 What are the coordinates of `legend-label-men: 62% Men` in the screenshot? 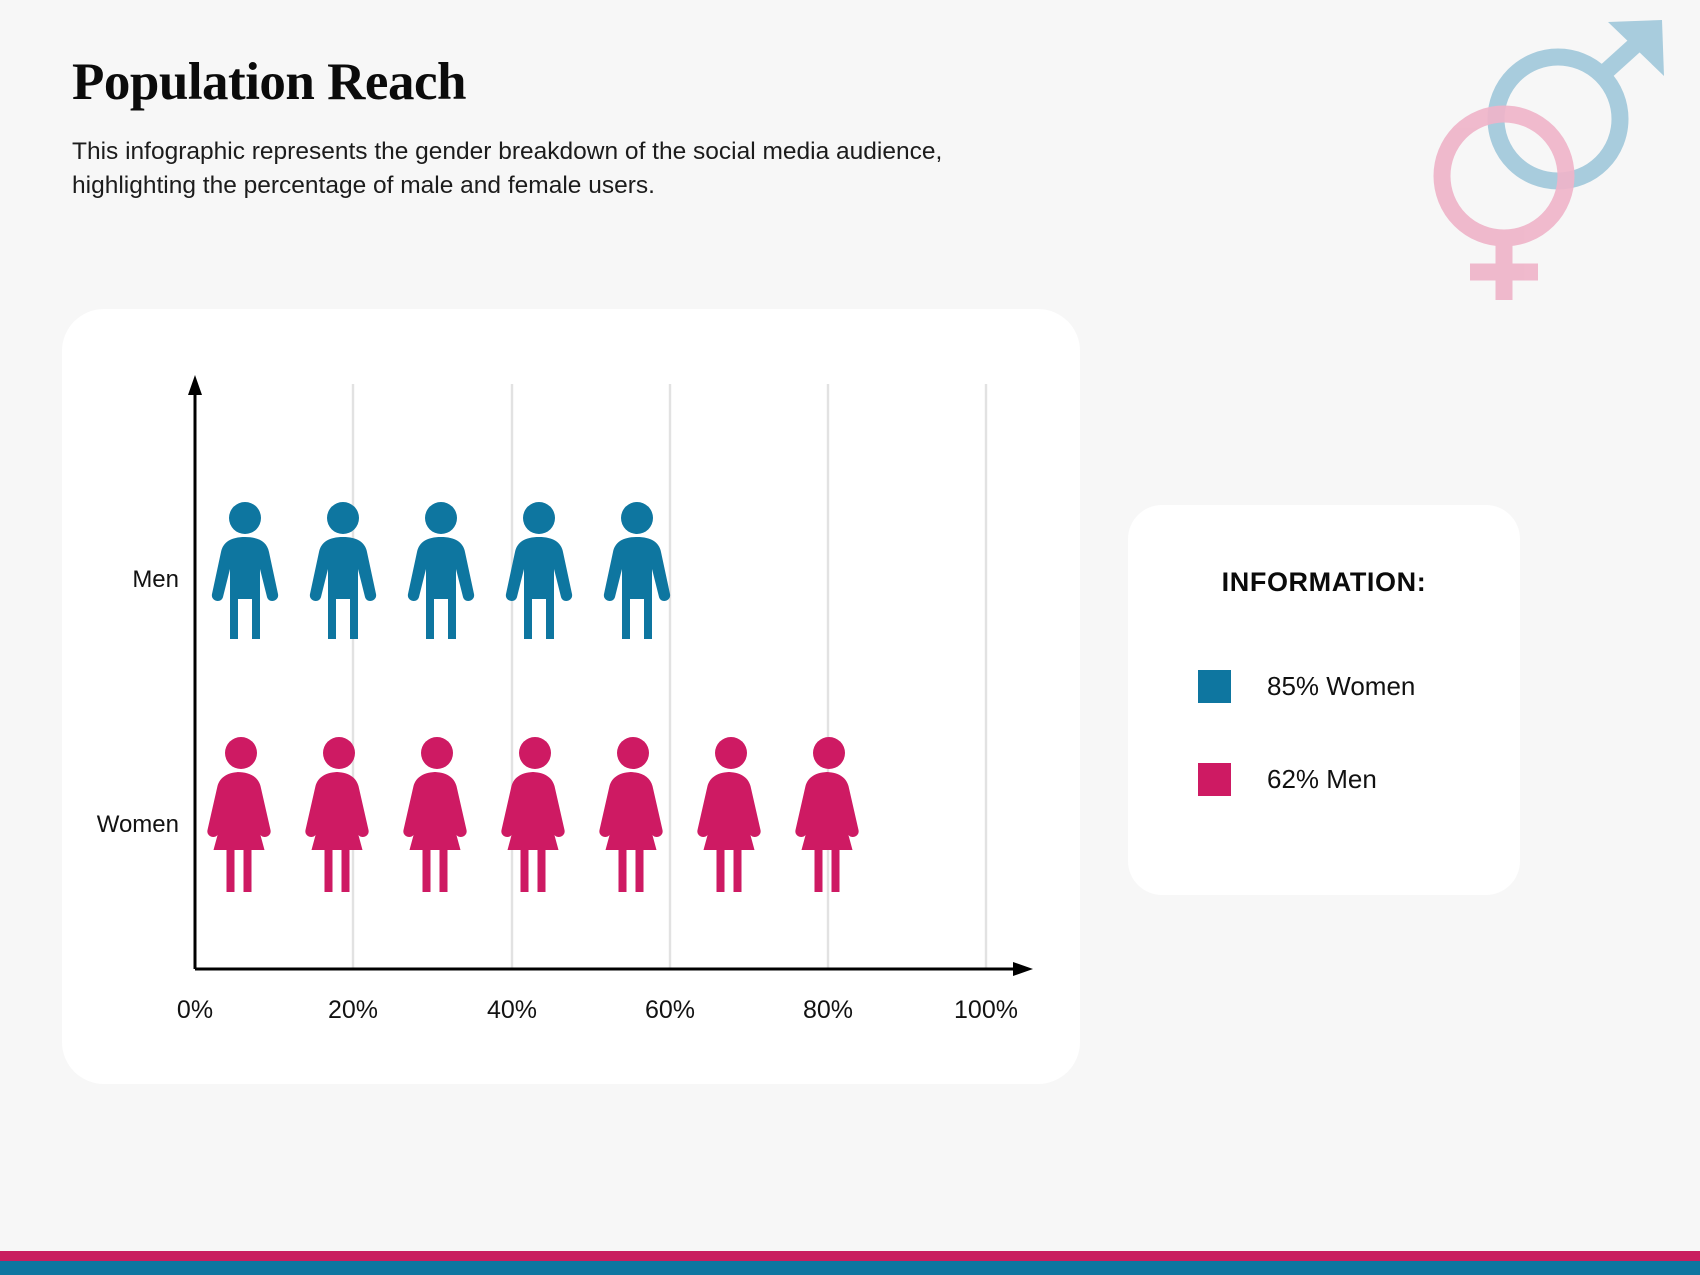 It's located at (1322, 779).